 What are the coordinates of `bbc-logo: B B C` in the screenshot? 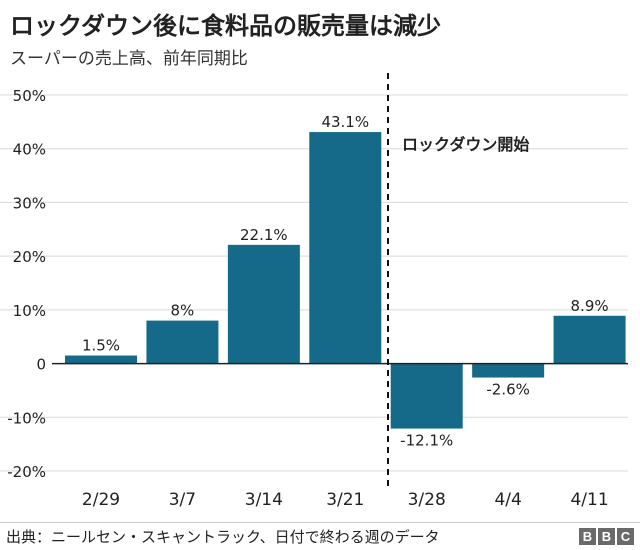 It's located at (606, 536).